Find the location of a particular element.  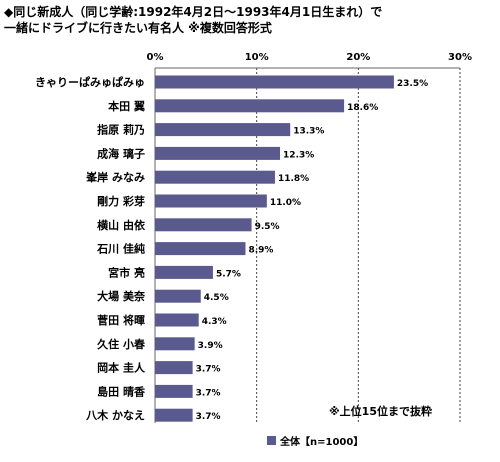

data-label: 3.9% is located at coordinates (210, 346).